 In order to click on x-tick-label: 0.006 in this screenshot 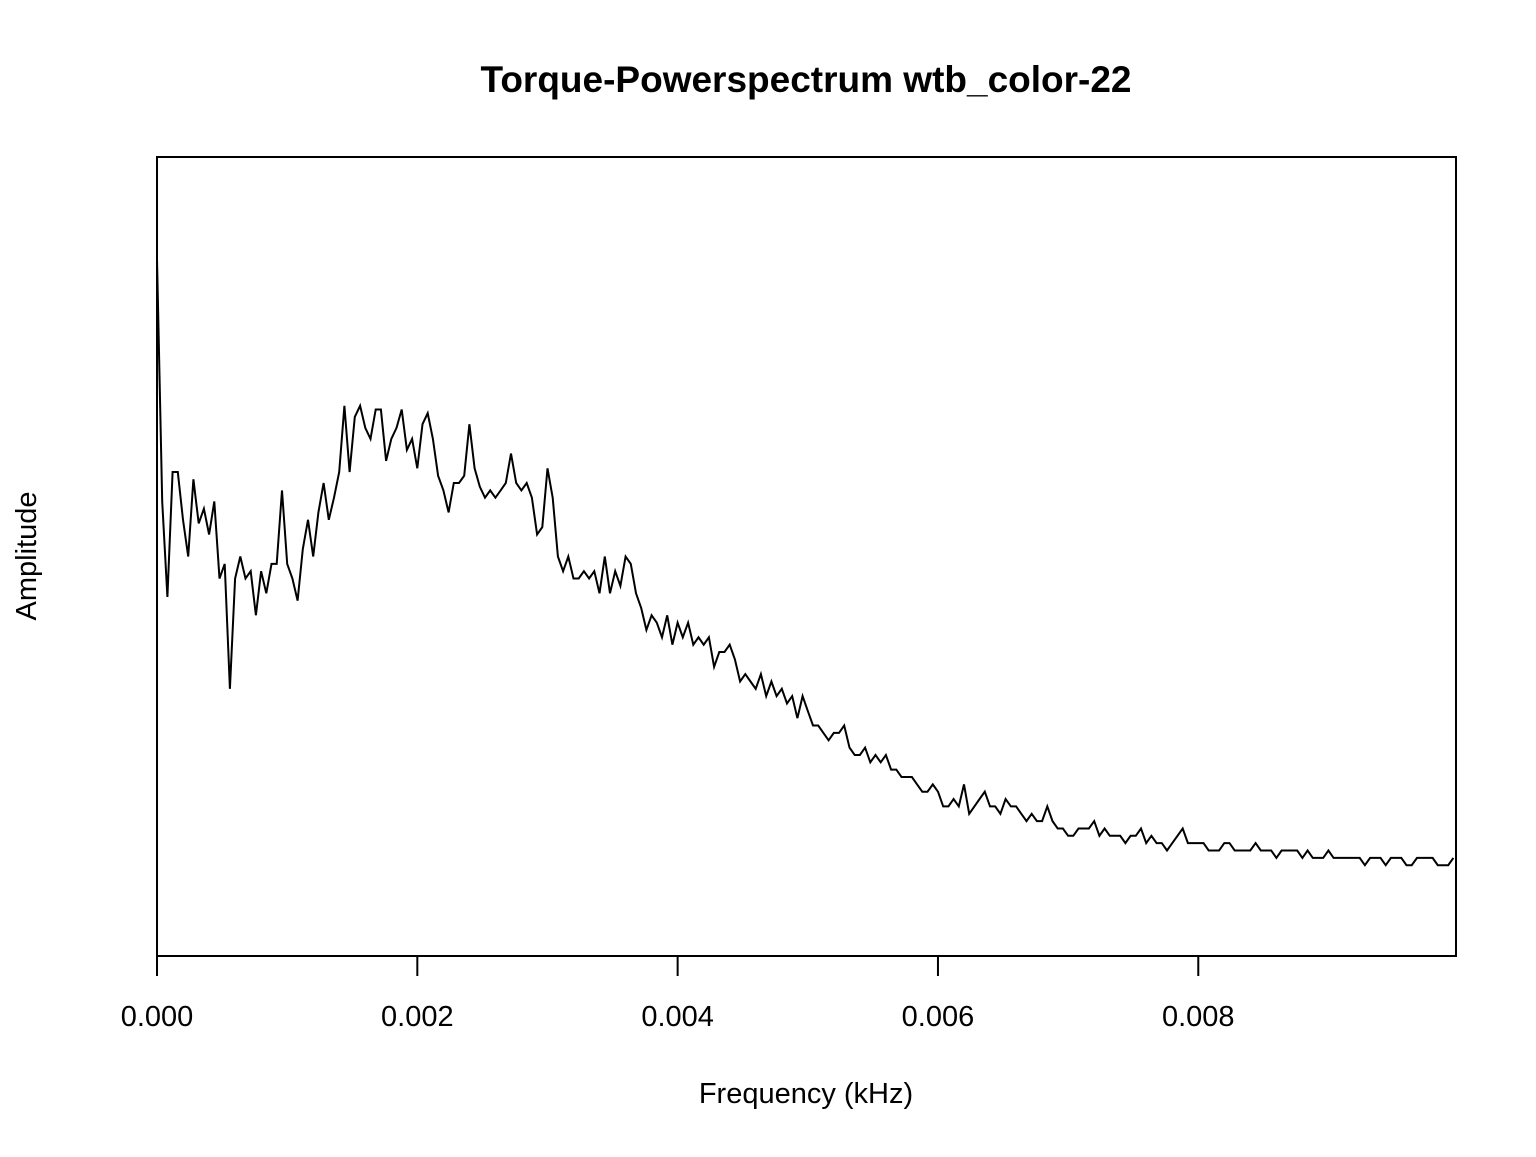, I will do `click(938, 1017)`.